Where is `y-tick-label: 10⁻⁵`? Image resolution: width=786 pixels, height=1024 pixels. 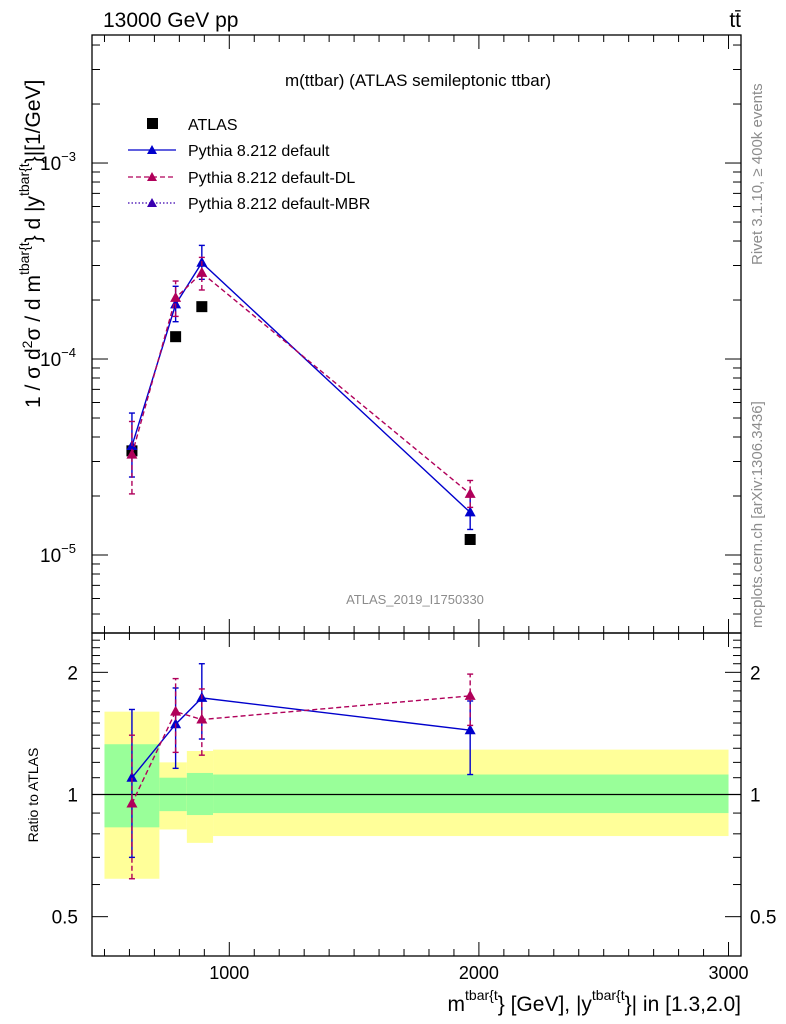 y-tick-label: 10⁻⁵ is located at coordinates (58, 554).